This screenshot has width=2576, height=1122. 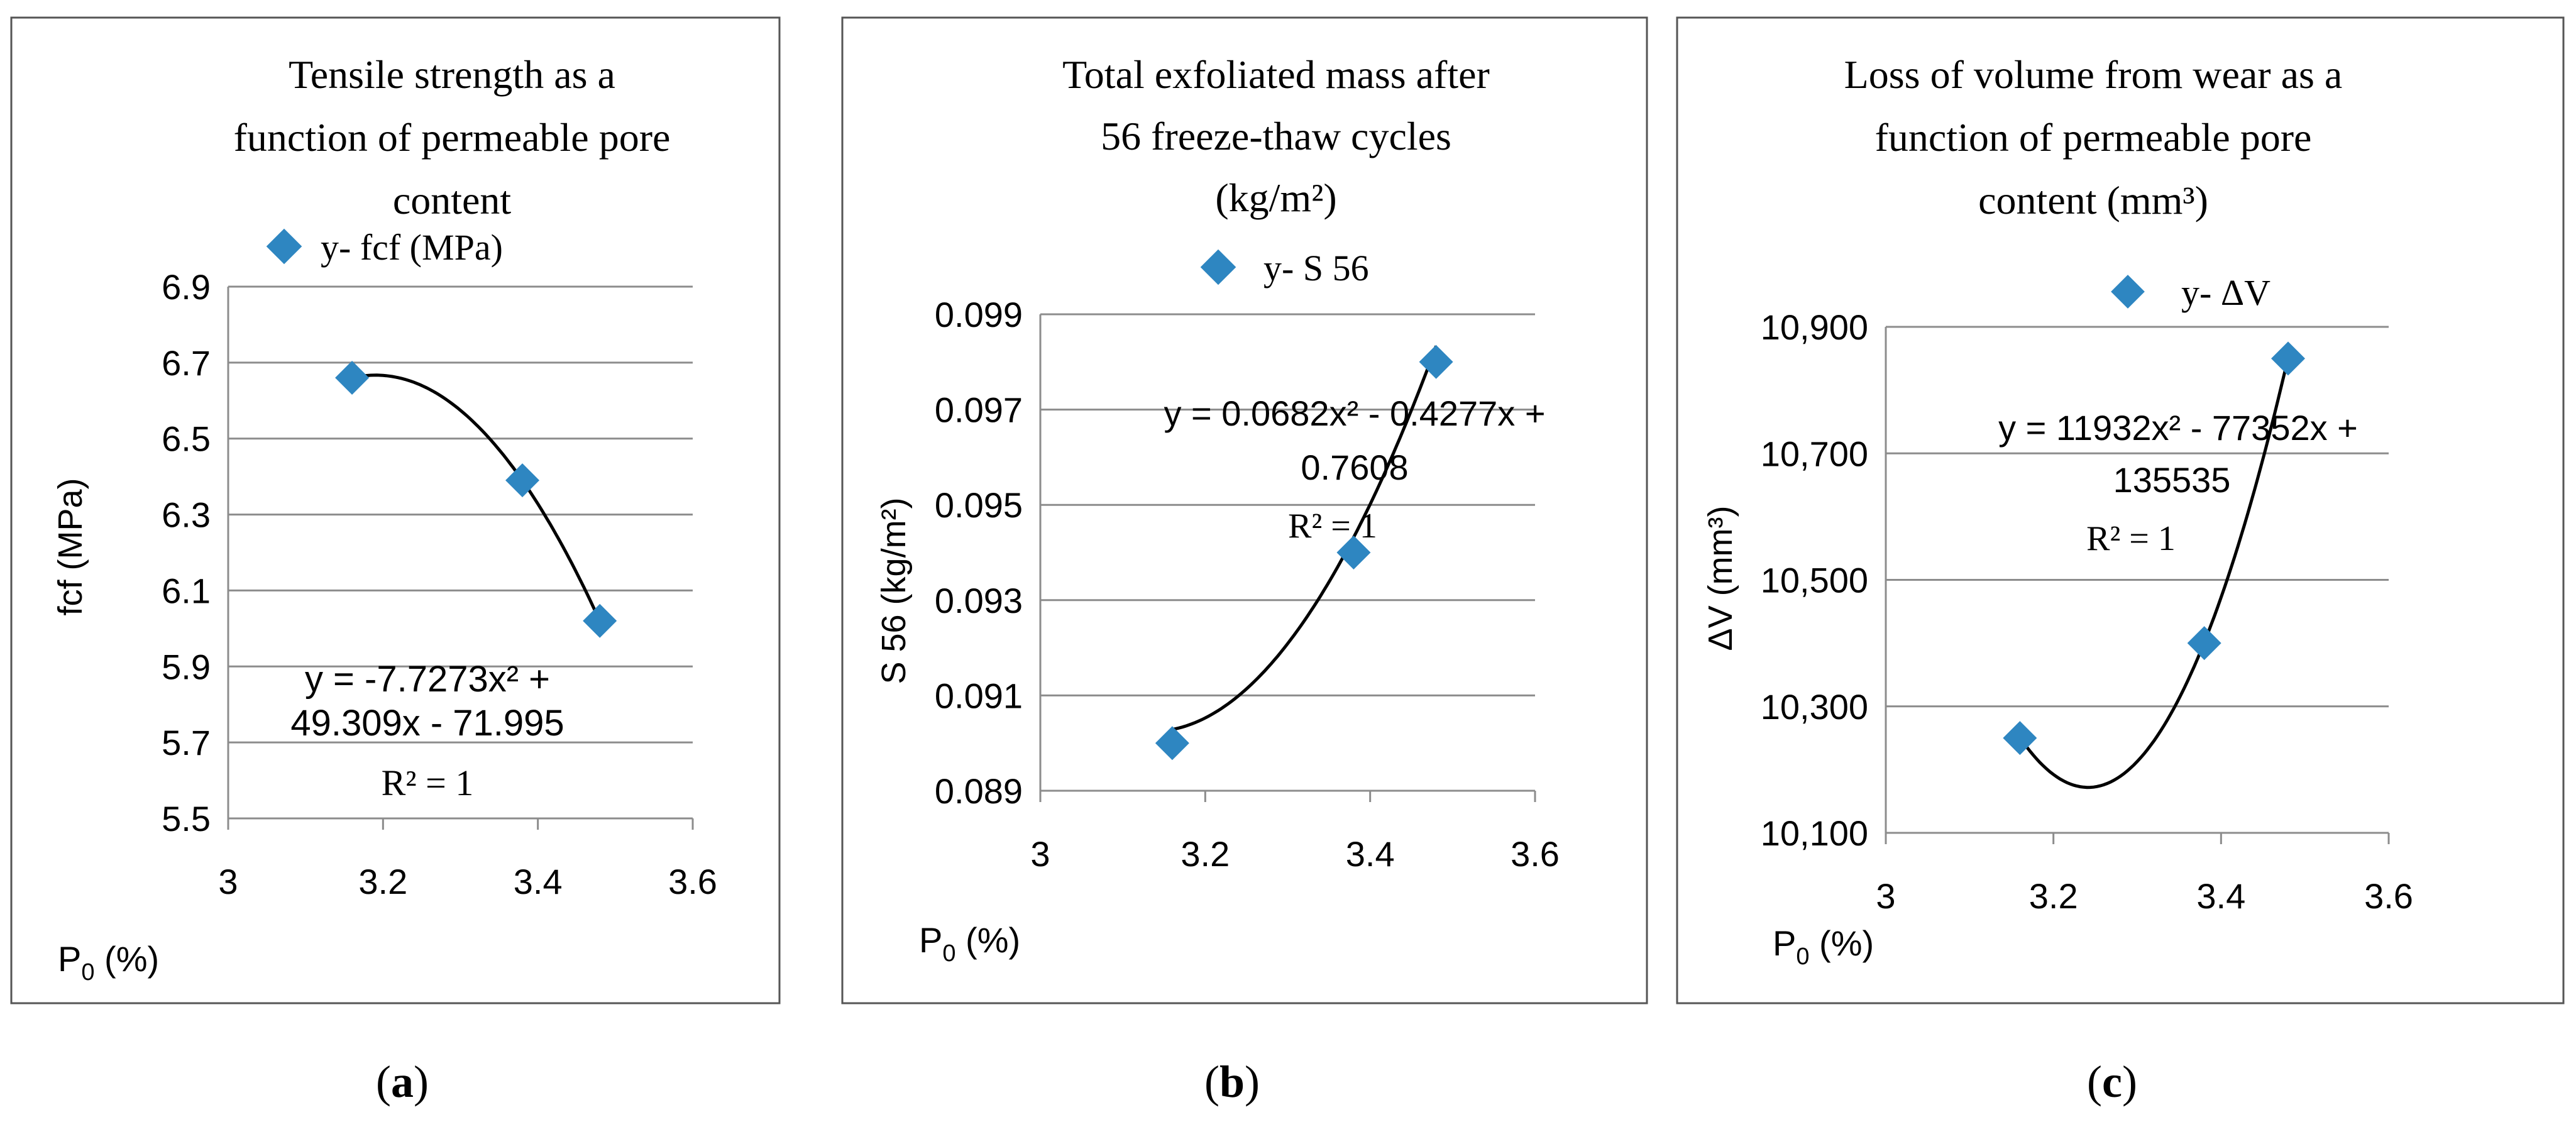 I want to click on chart-title-line-3: (kg/m²), so click(x=1275, y=197).